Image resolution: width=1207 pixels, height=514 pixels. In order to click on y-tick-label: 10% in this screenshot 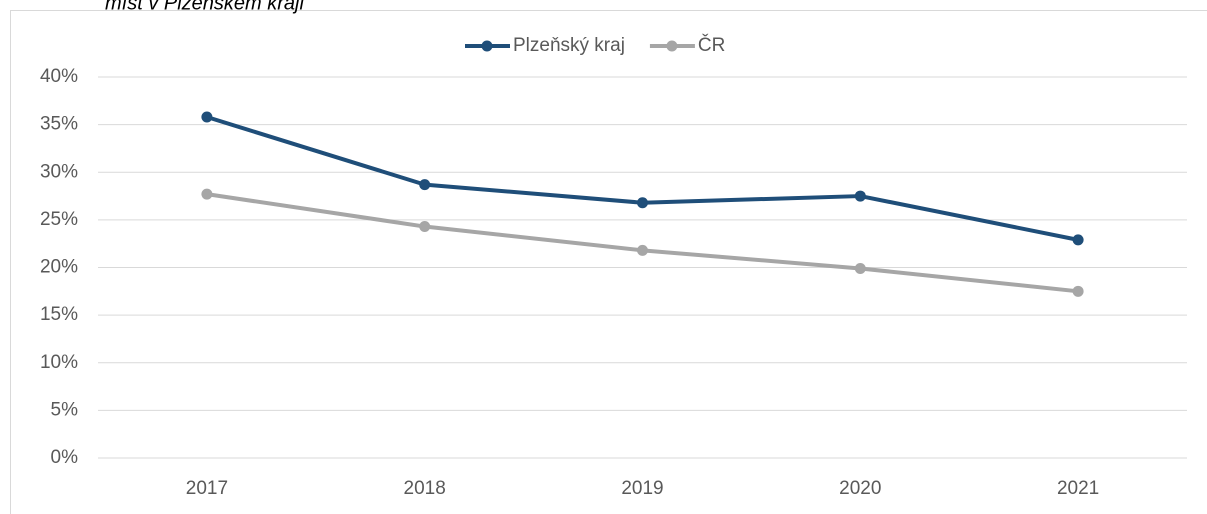, I will do `click(59, 362)`.